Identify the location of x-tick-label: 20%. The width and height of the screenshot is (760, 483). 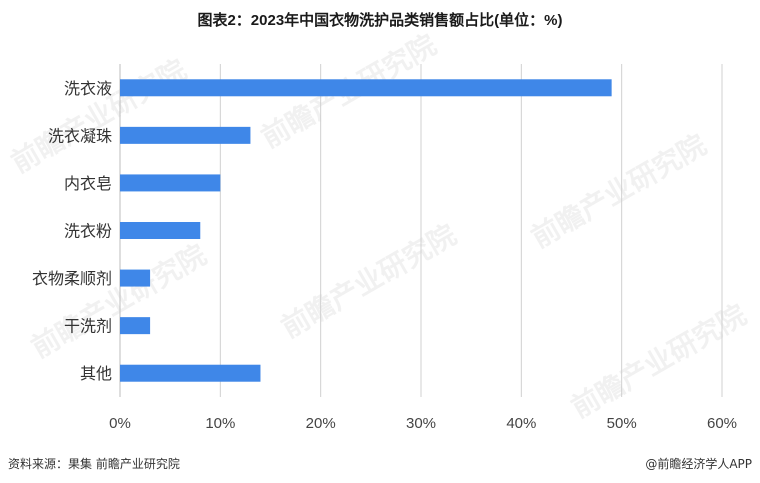
(321, 423).